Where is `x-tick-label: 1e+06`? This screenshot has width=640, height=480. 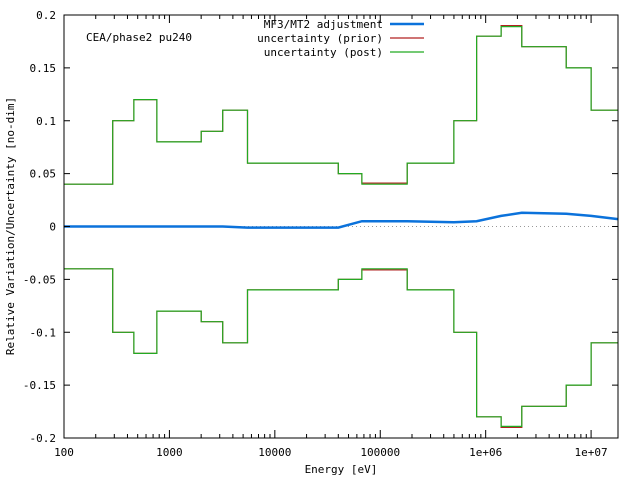 x-tick-label: 1e+06 is located at coordinates (485, 452).